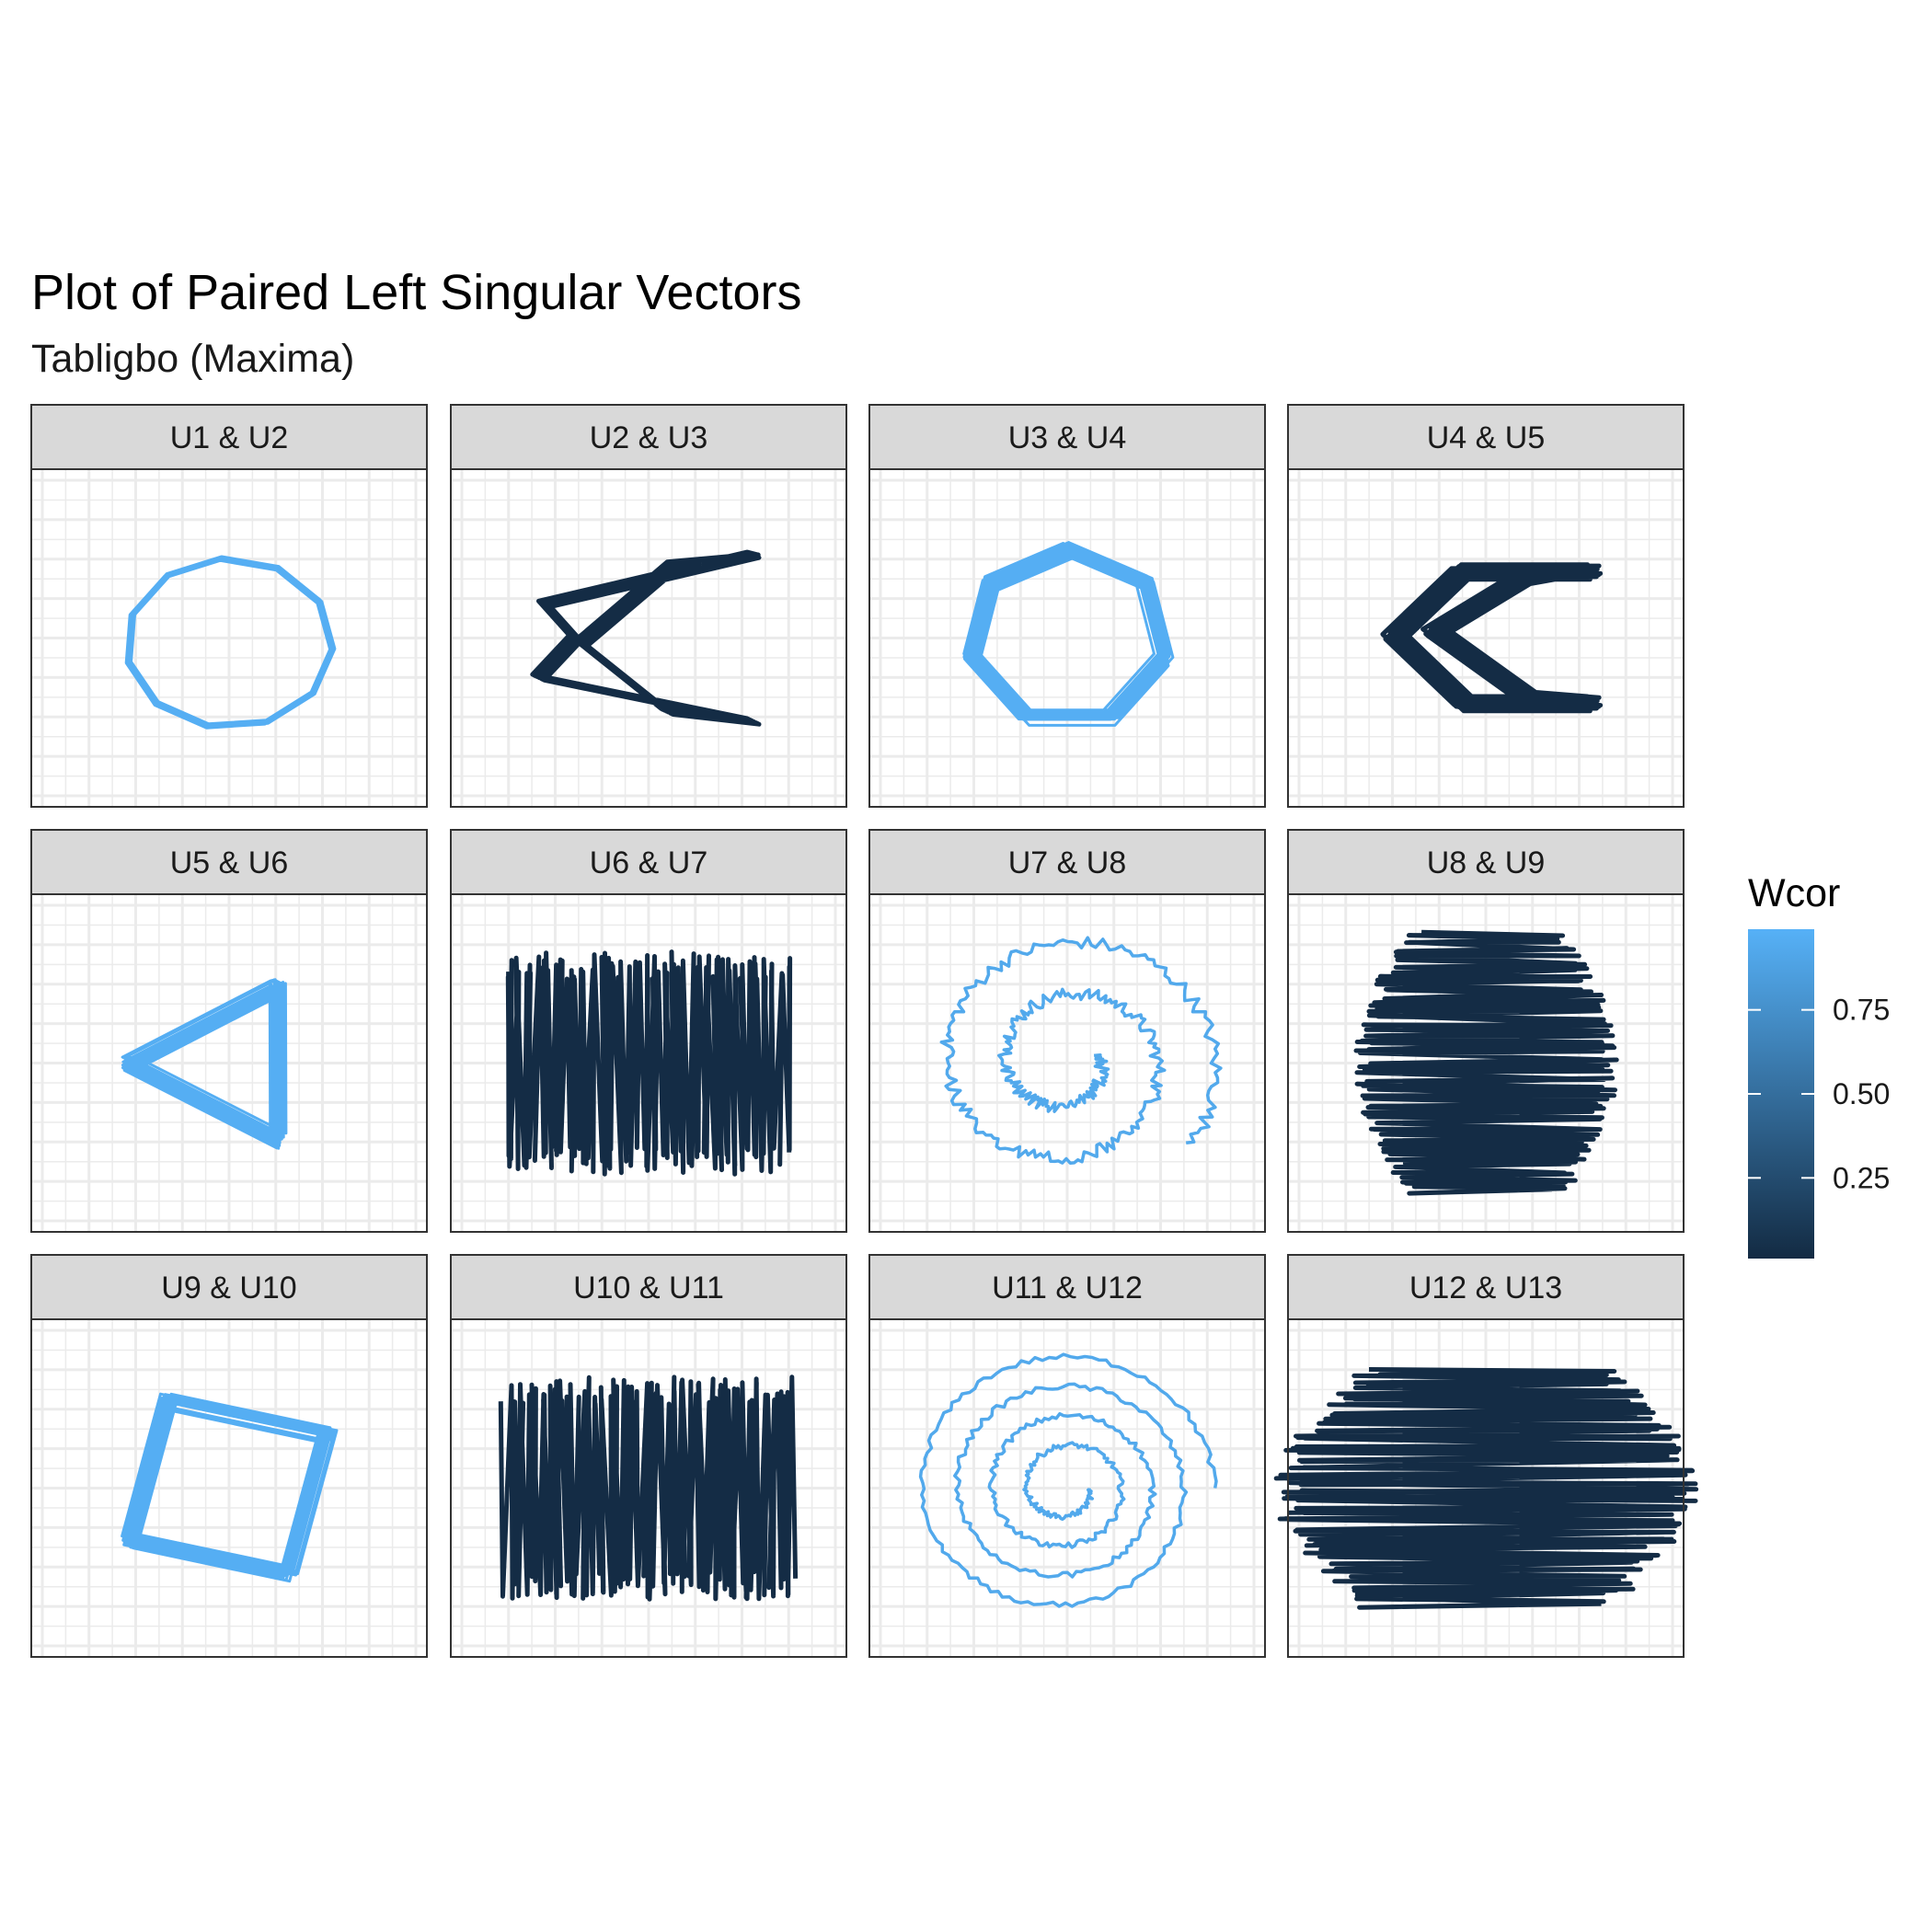 This screenshot has height=1932, width=1932. I want to click on facet-panel: U12 & U13, so click(1486, 1456).